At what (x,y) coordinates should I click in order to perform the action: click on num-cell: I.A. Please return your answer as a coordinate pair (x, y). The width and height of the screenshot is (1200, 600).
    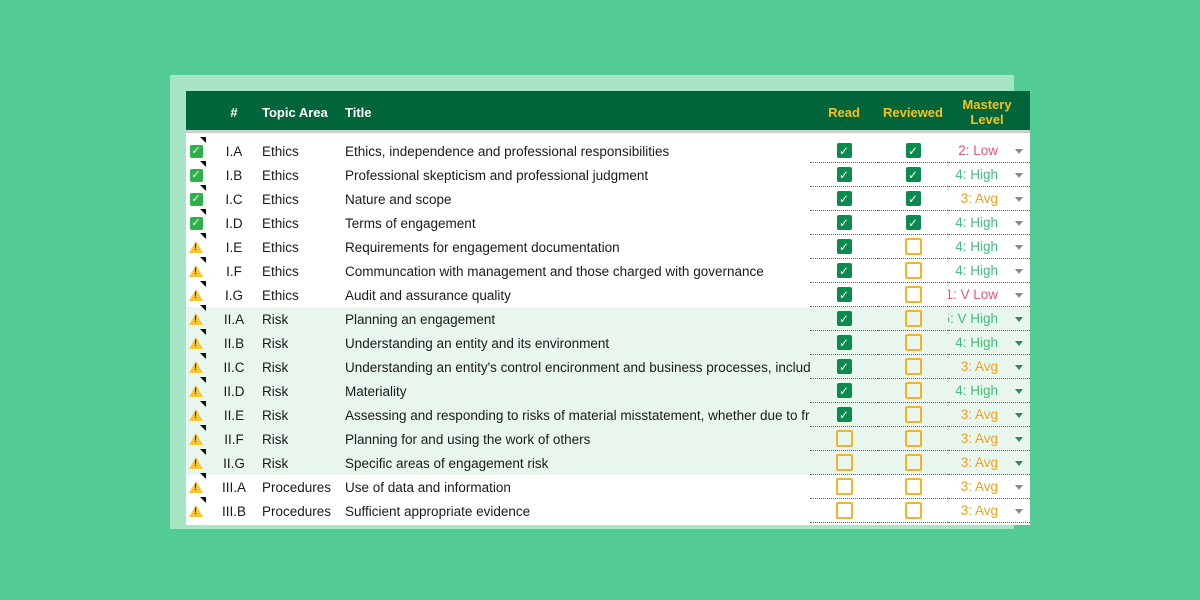
    Looking at the image, I should click on (234, 151).